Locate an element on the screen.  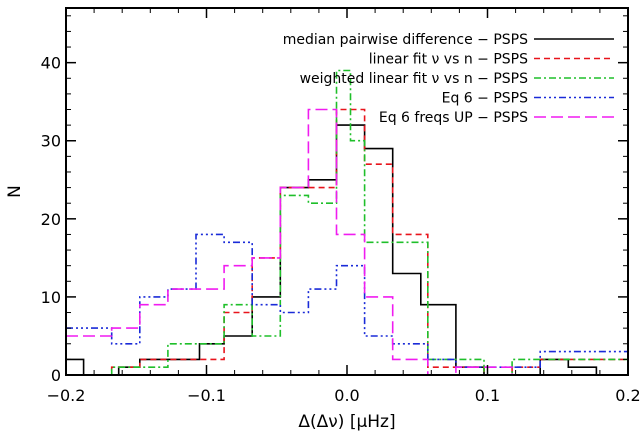
legend-label-3: weighted linear fit ν vs n − PSPS is located at coordinates (414, 79).